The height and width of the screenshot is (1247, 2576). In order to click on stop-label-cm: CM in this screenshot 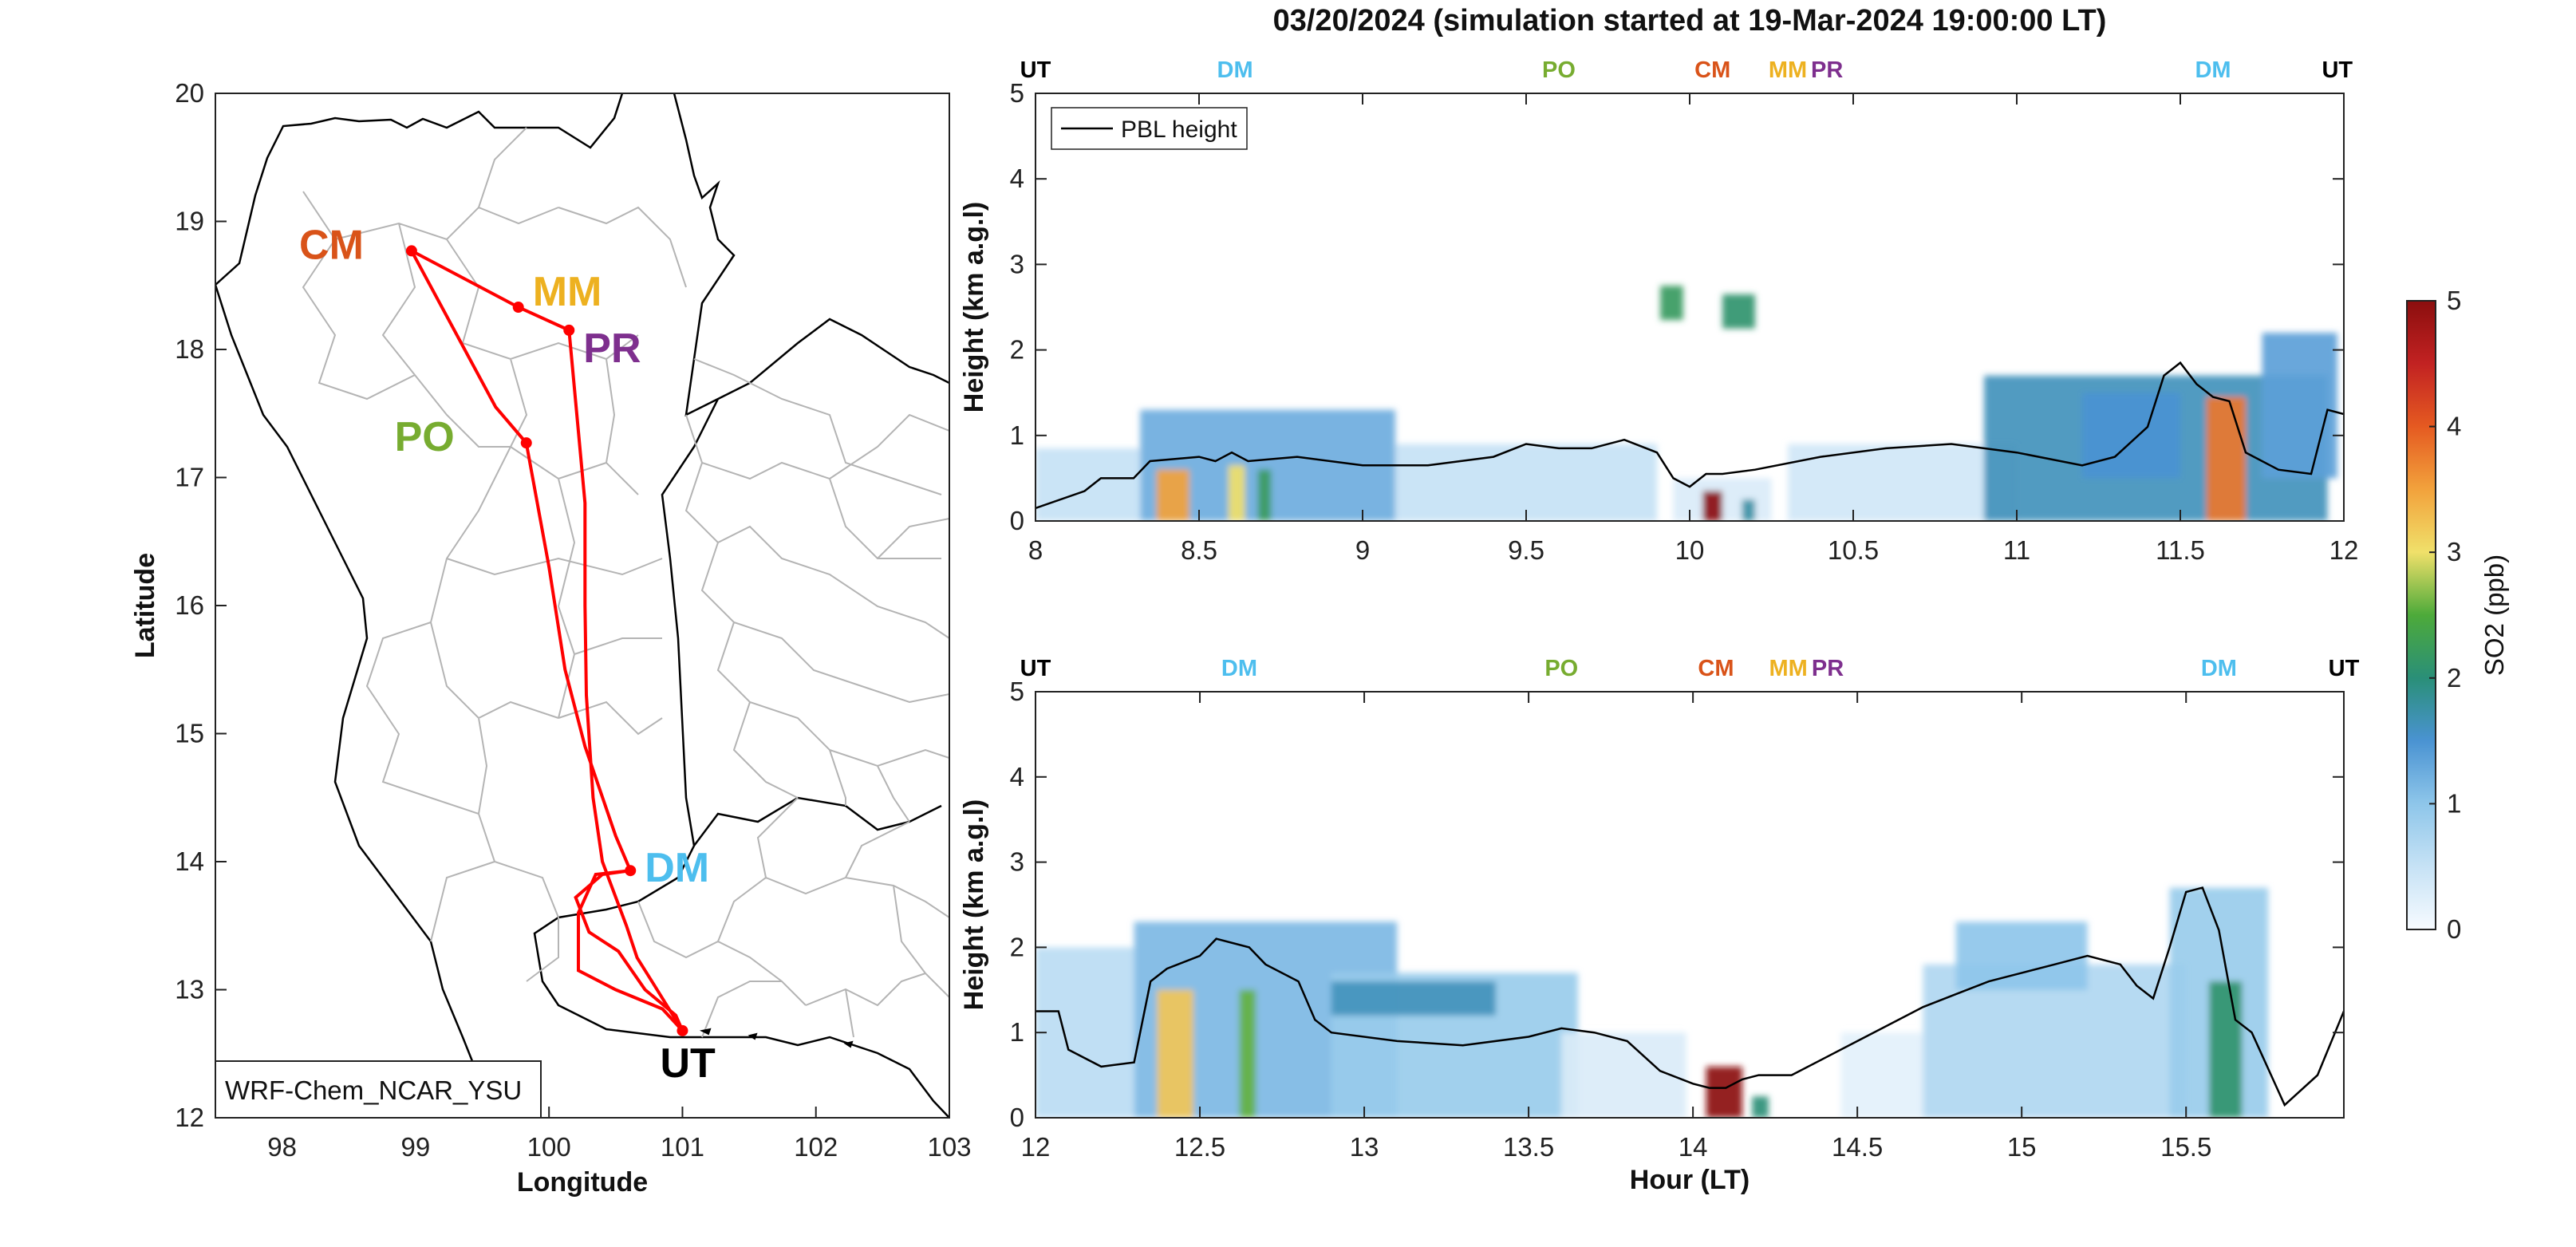, I will do `click(331, 245)`.